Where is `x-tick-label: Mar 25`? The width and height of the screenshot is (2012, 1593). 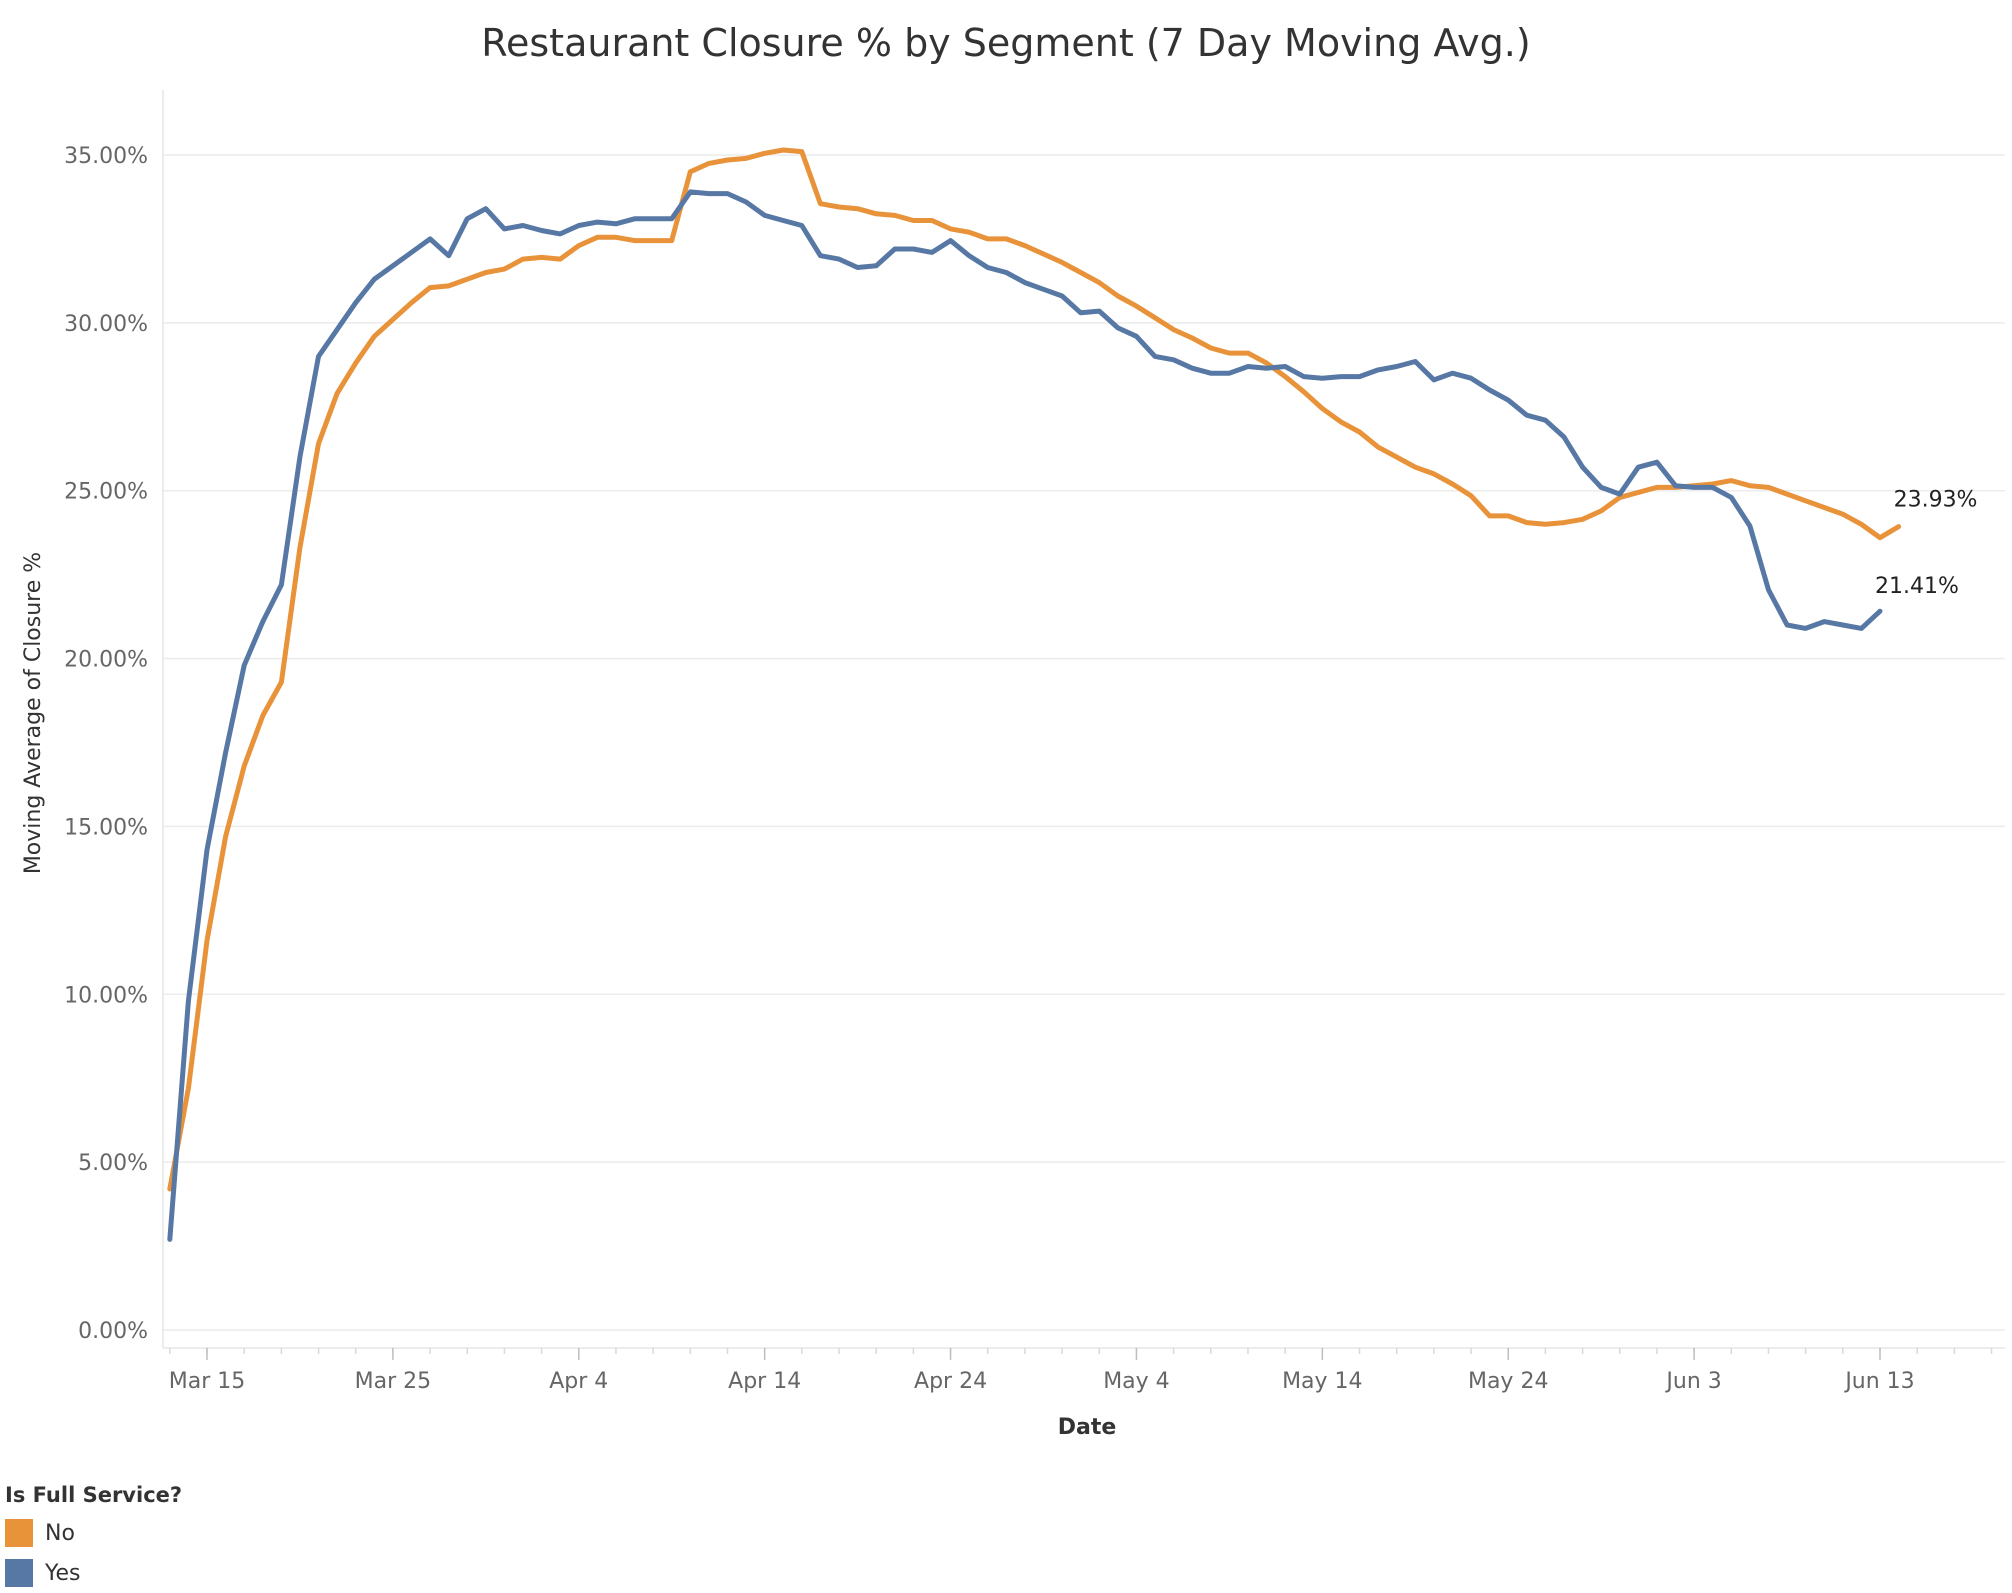
x-tick-label: Mar 25 is located at coordinates (393, 1381).